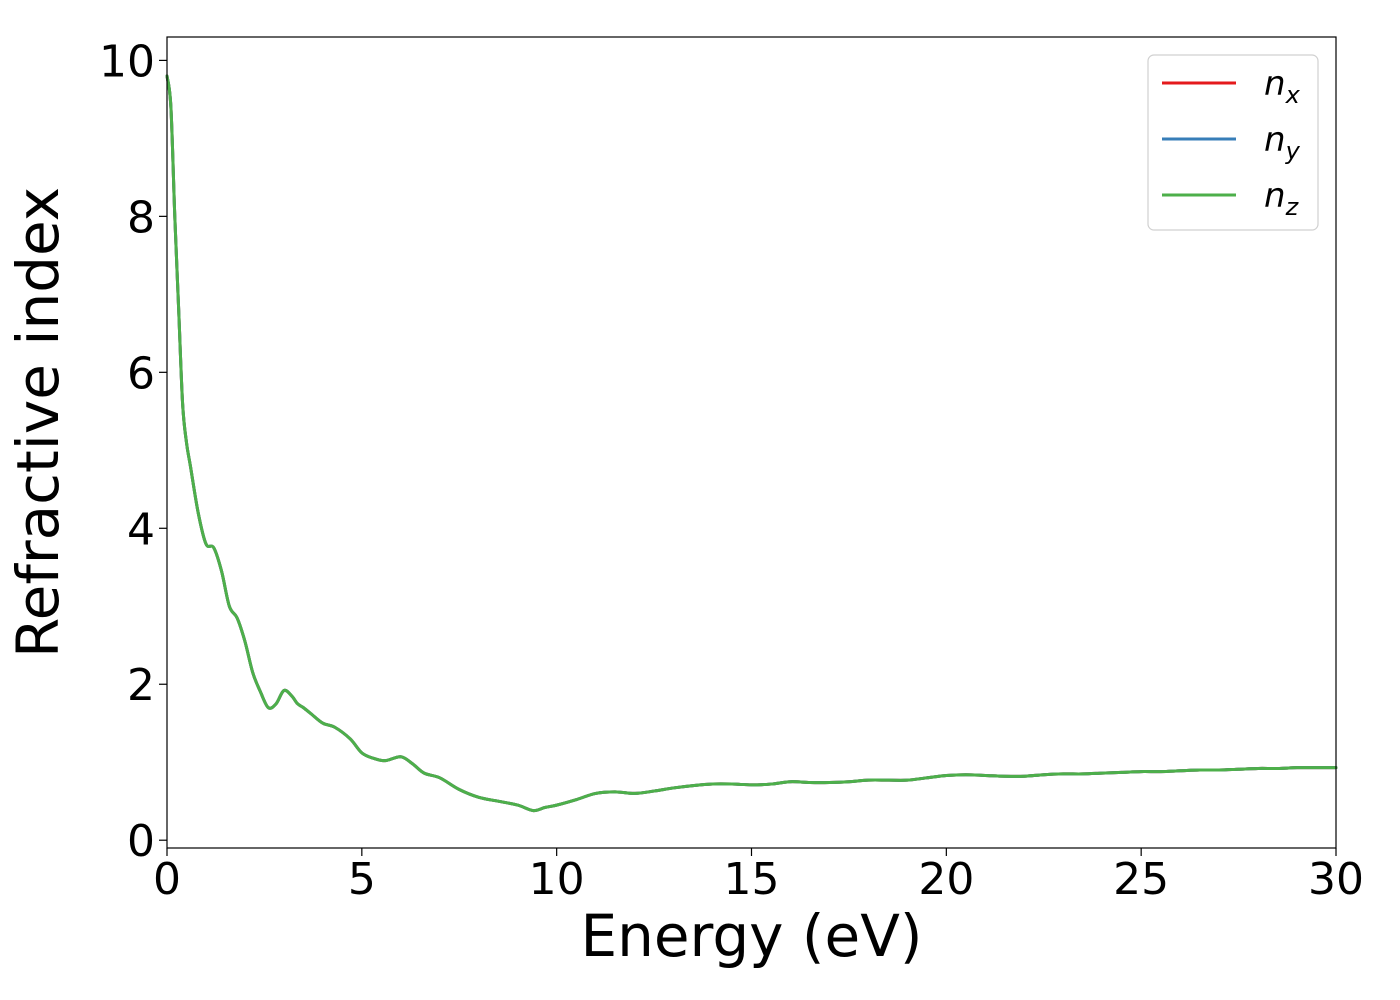 The image size is (1400, 1000). What do you see at coordinates (38, 422) in the screenshot?
I see `y-axis-label: Refractive index` at bounding box center [38, 422].